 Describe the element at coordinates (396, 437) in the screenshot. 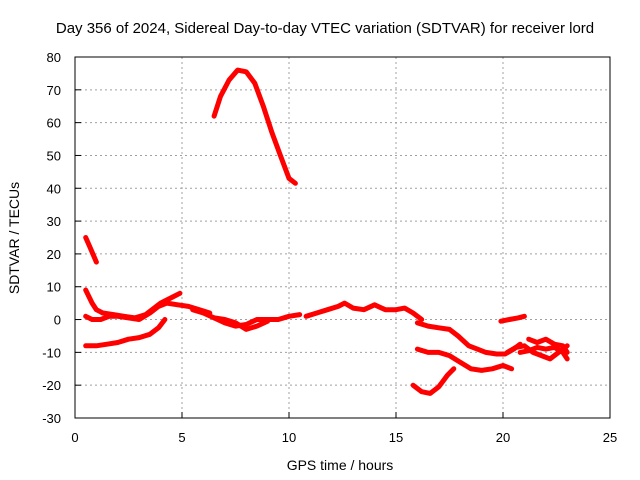

I see `x-tick-label: 15` at that location.